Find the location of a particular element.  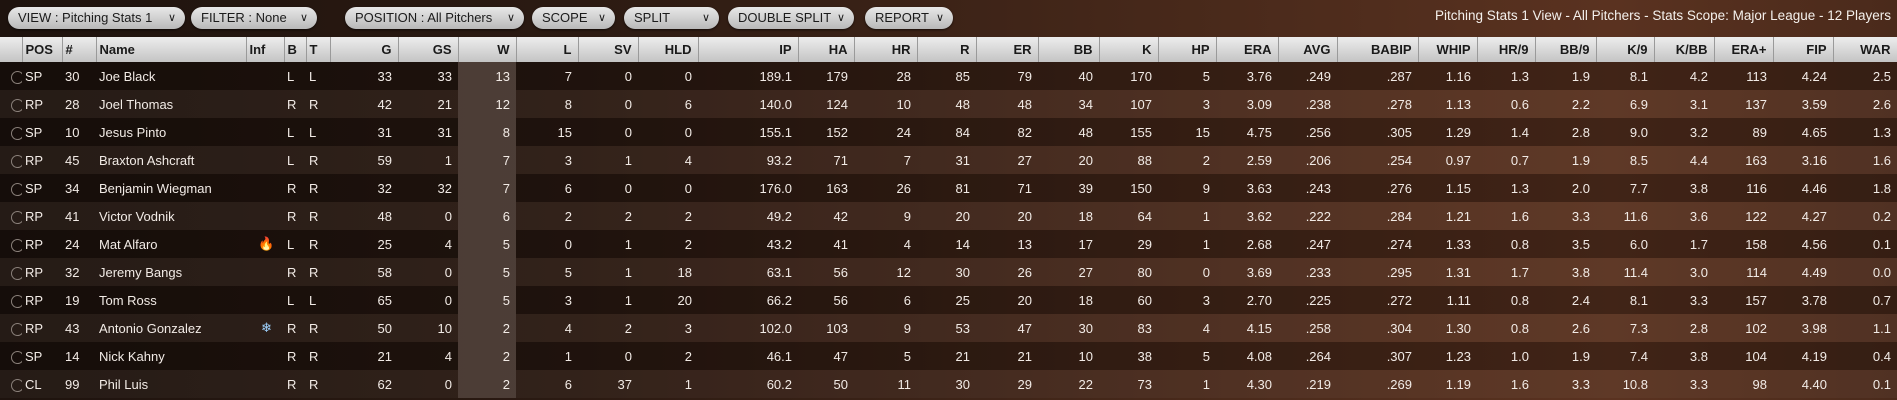

cell-ha: 179 is located at coordinates (826, 76).